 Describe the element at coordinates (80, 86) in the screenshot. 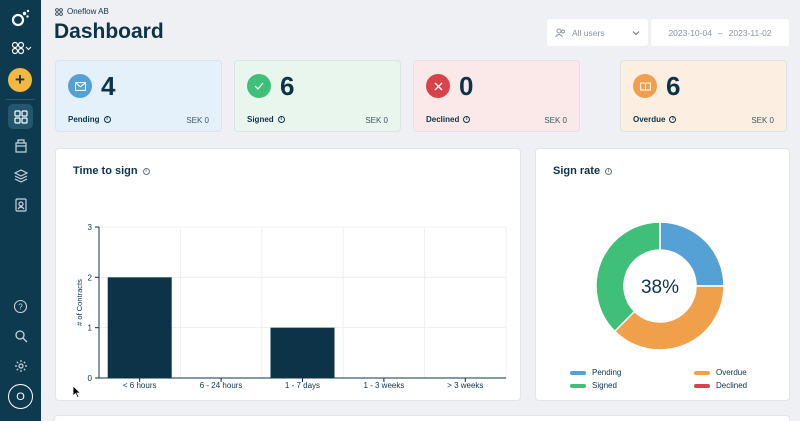

I see `envelope-icon` at that location.